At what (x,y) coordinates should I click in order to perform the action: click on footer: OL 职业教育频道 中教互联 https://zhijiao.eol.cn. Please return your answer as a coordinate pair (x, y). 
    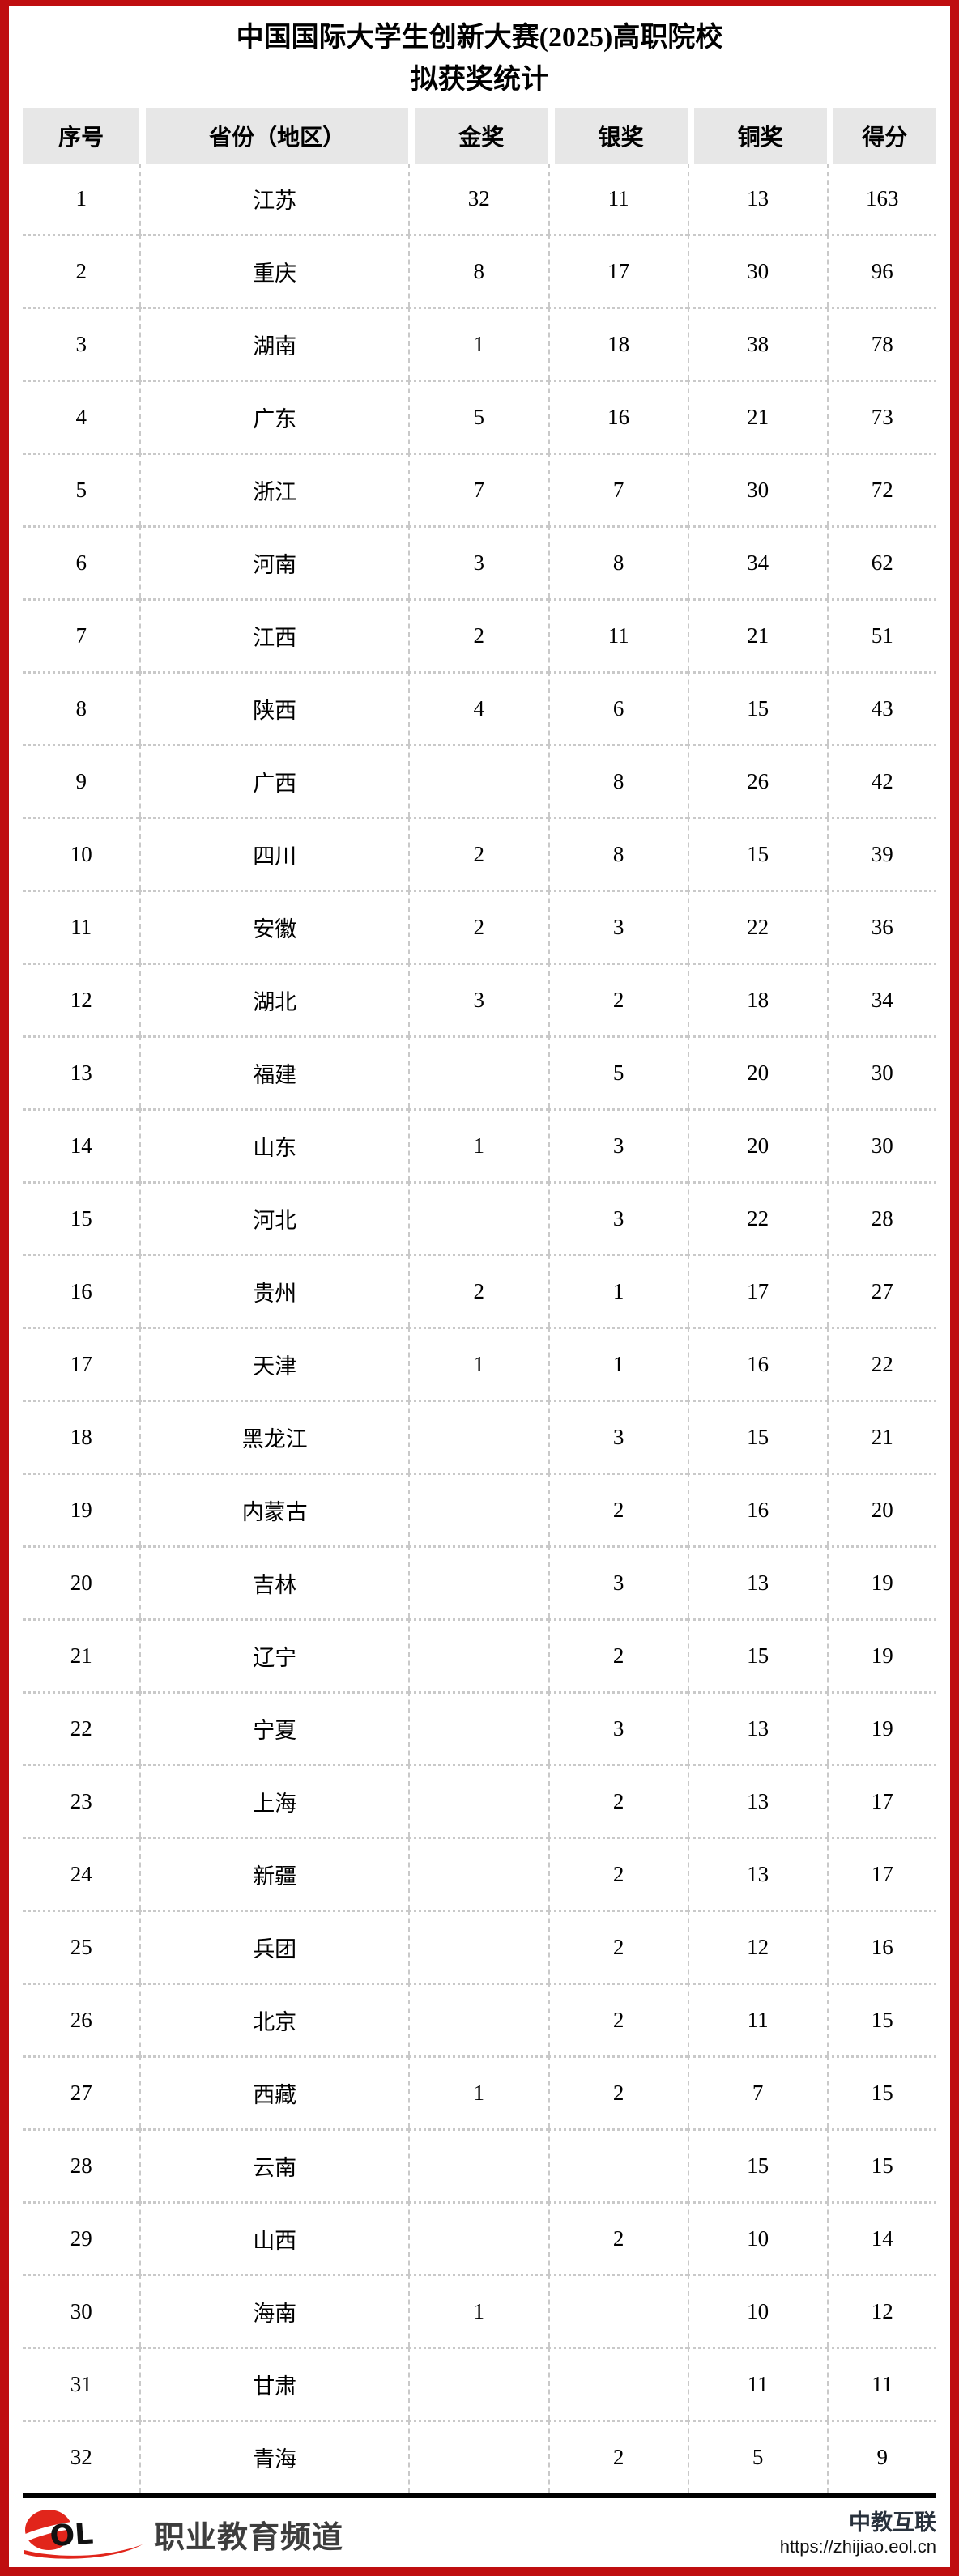
    Looking at the image, I should click on (479, 2534).